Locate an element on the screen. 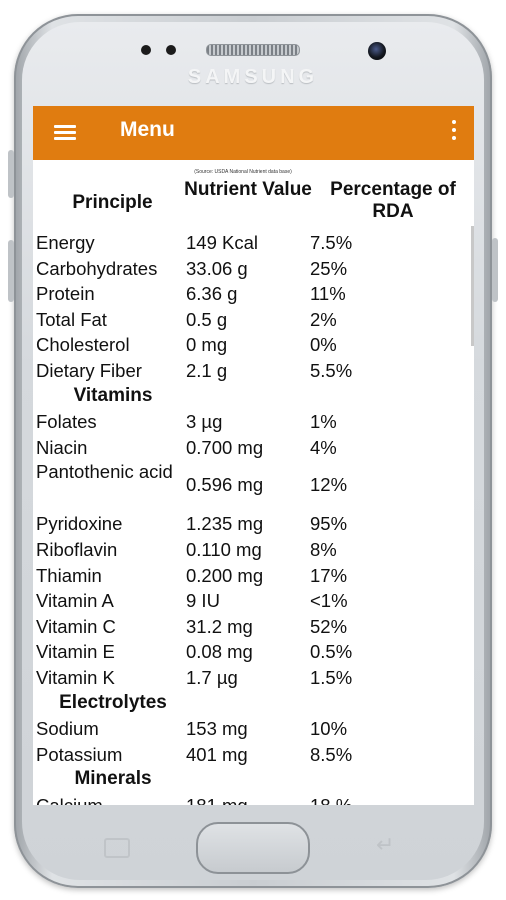  section-header: Vitamins is located at coordinates (253, 396).